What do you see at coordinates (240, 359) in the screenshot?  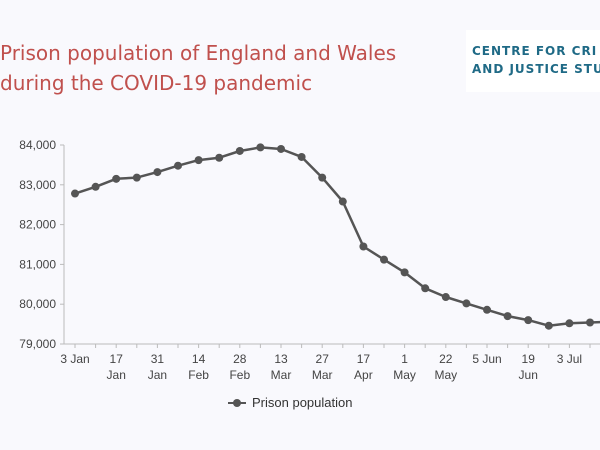 I see `x-tick-label: 28` at bounding box center [240, 359].